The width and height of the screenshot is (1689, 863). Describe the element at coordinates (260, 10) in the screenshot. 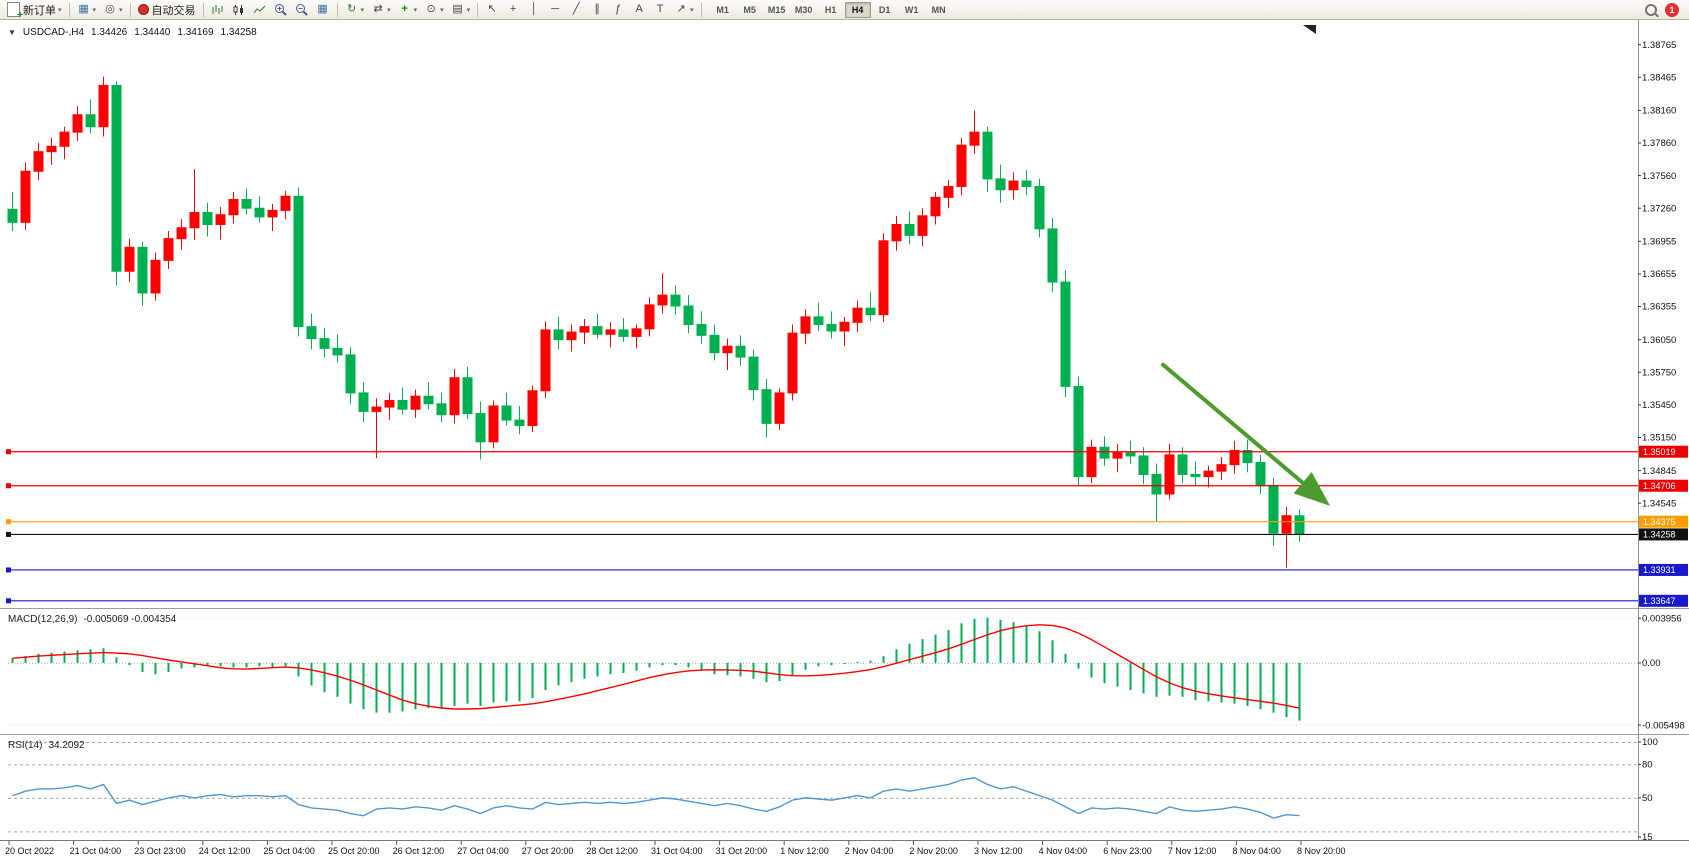

I see `line-chart-button` at that location.